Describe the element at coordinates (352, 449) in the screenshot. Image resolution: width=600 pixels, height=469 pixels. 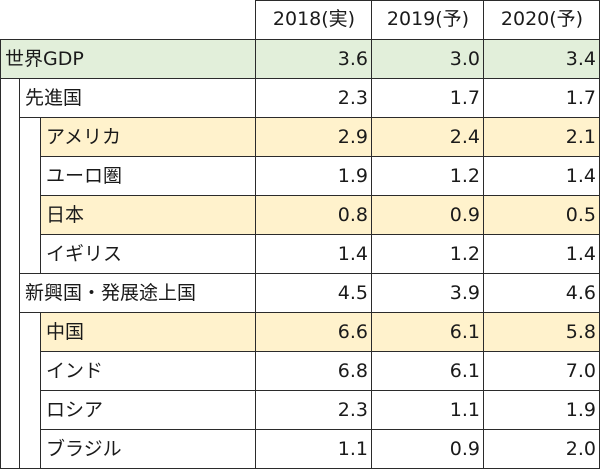
I see `value-cell-2018: 1.1` at that location.